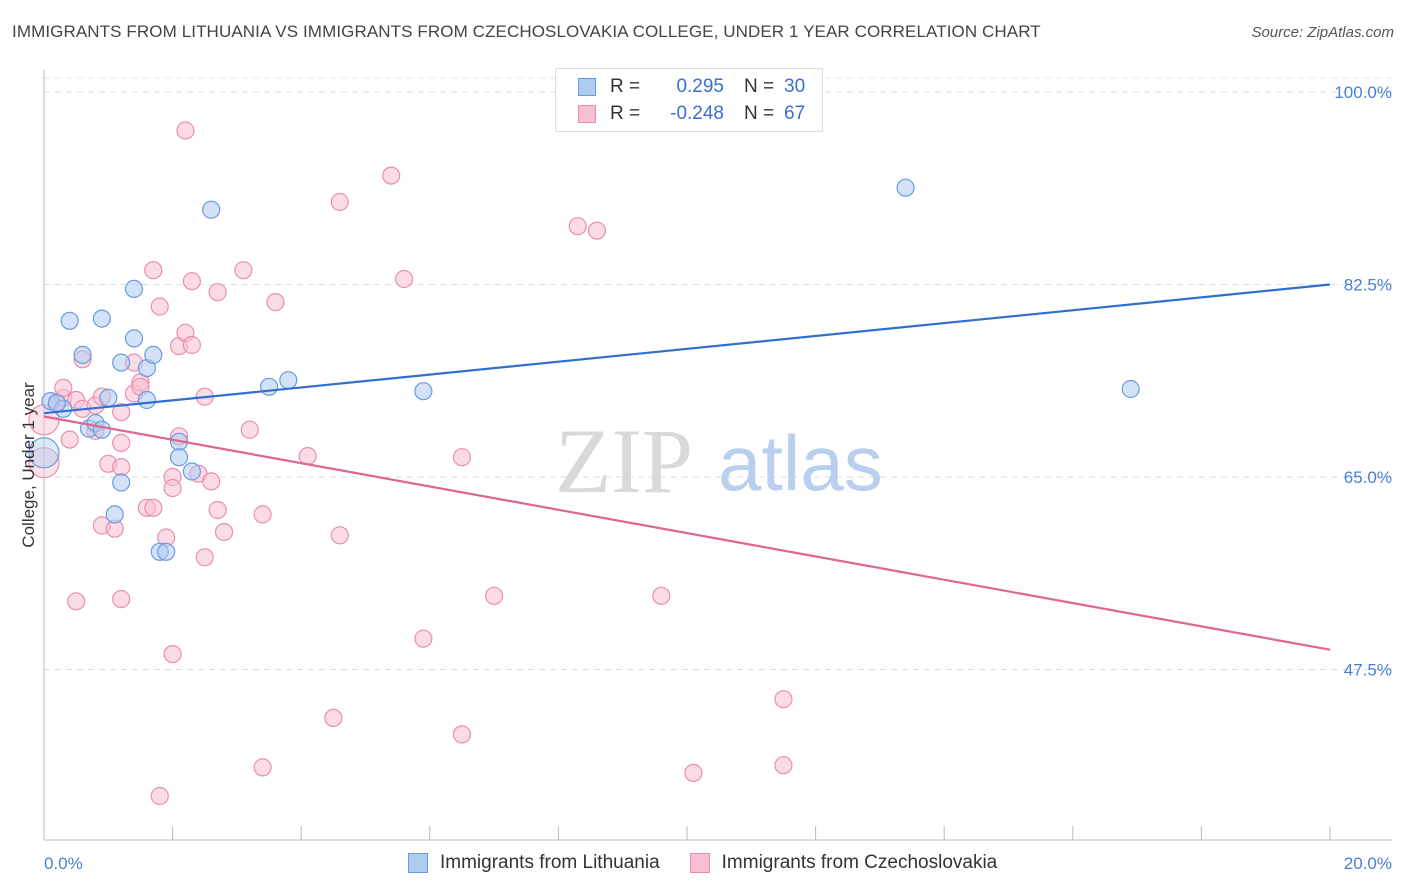 The height and width of the screenshot is (892, 1406). I want to click on stats-legend: R = 0.295 N = 30 R = -0.248 N = 67, so click(689, 100).